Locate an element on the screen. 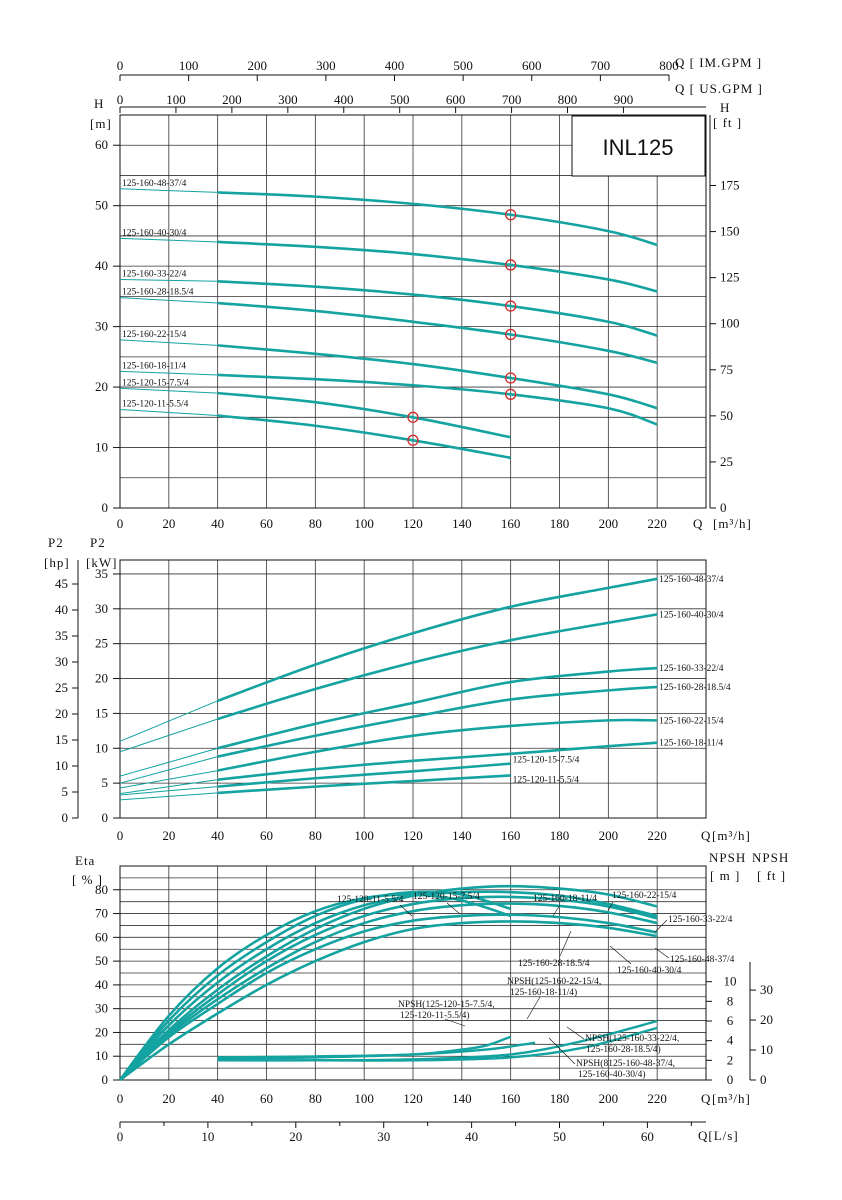  npsh-m-tick-label: 4 is located at coordinates (730, 1040).